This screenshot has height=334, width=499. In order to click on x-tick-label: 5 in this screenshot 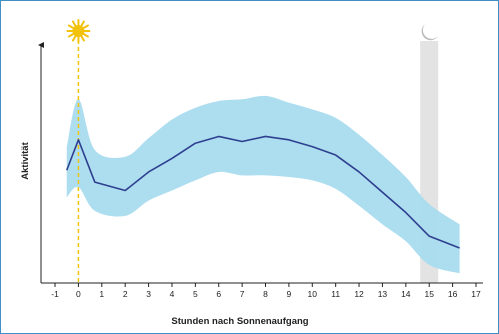, I will do `click(195, 294)`.